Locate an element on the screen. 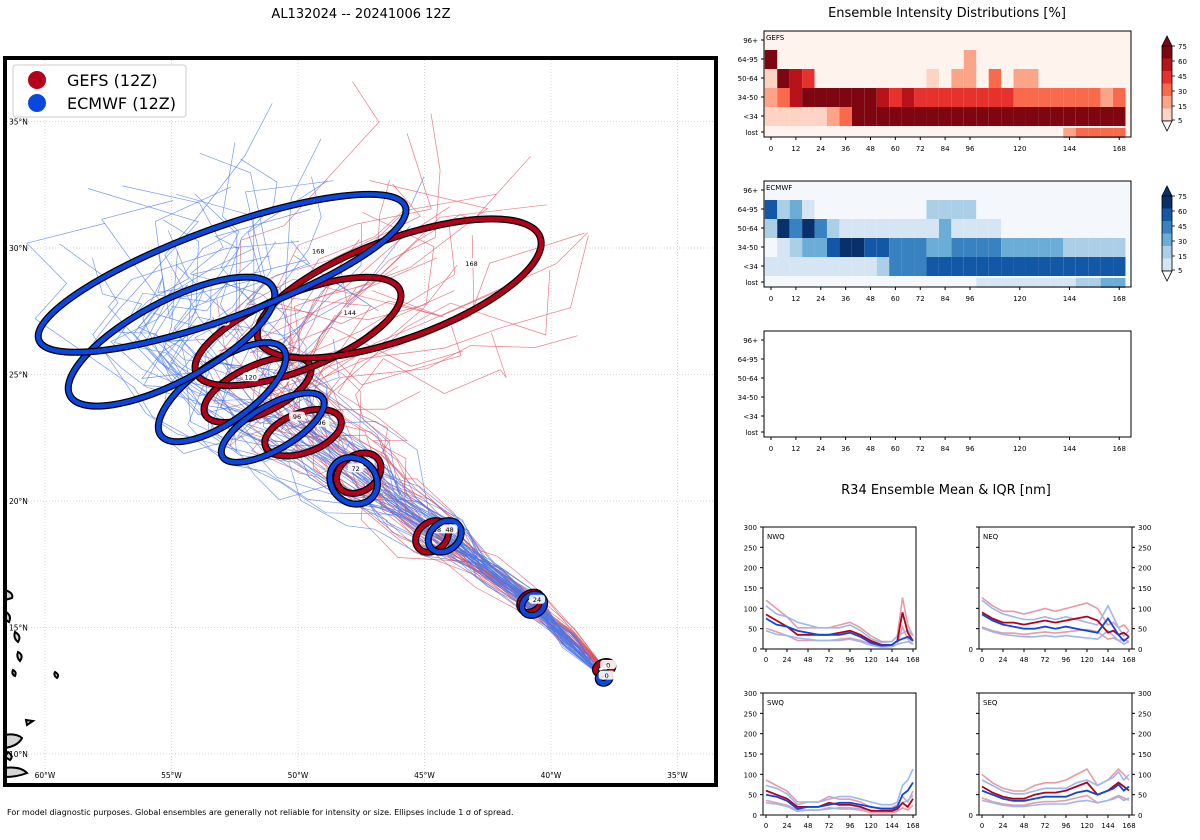 This screenshot has height=840, width=1200. intensity-x-label: 0 is located at coordinates (771, 149).